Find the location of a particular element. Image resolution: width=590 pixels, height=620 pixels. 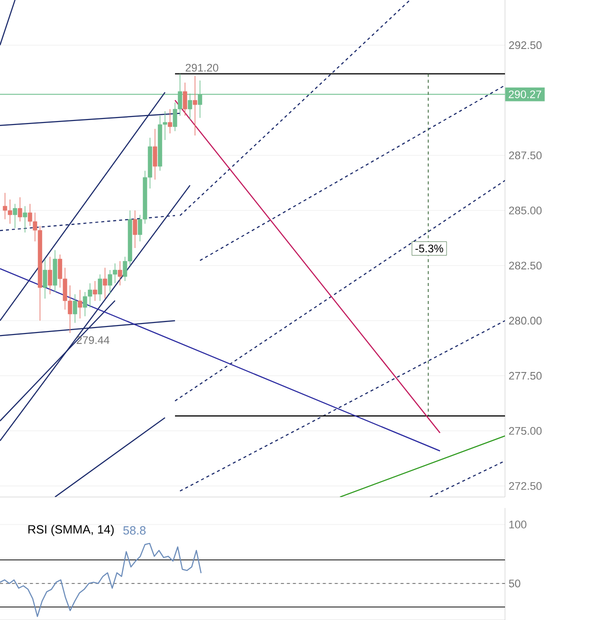

ref-line-label: 290.27 is located at coordinates (525, 94).